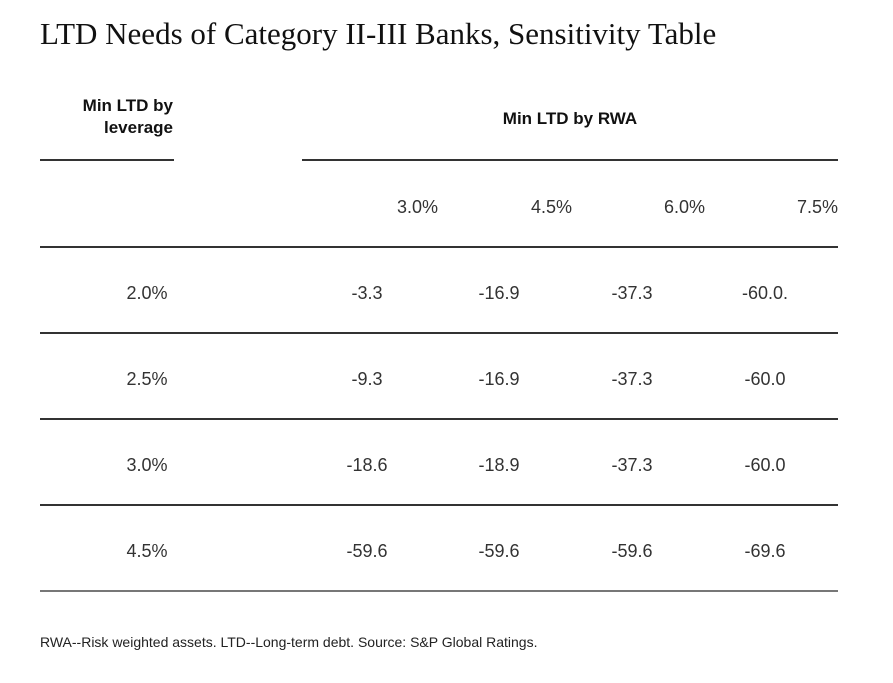 The width and height of the screenshot is (893, 683). Describe the element at coordinates (765, 293) in the screenshot. I see `table-cell: -60.0.` at that location.